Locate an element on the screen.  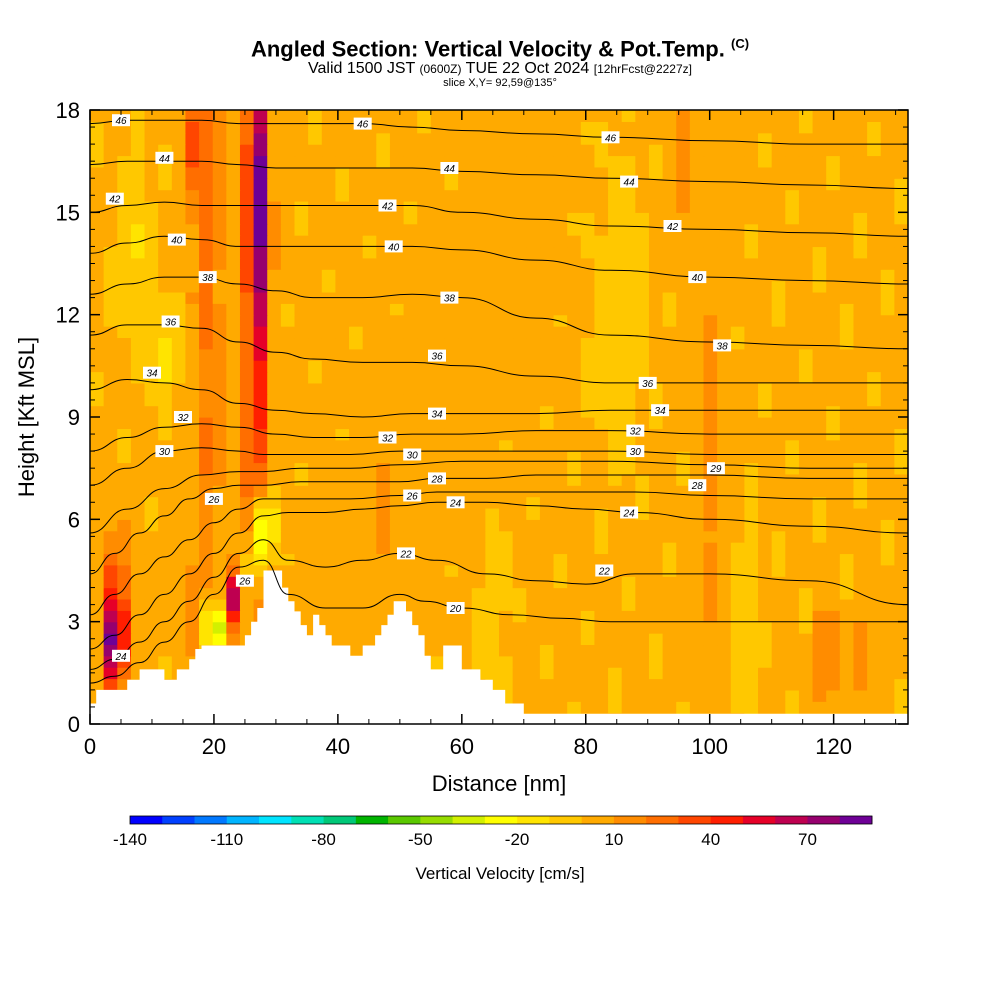
contour-label-36: 36 is located at coordinates (647, 383).